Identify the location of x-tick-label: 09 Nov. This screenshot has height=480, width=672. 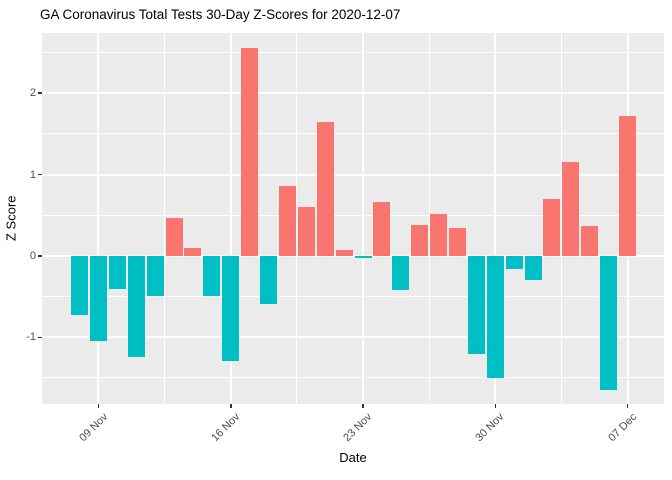
(93, 428).